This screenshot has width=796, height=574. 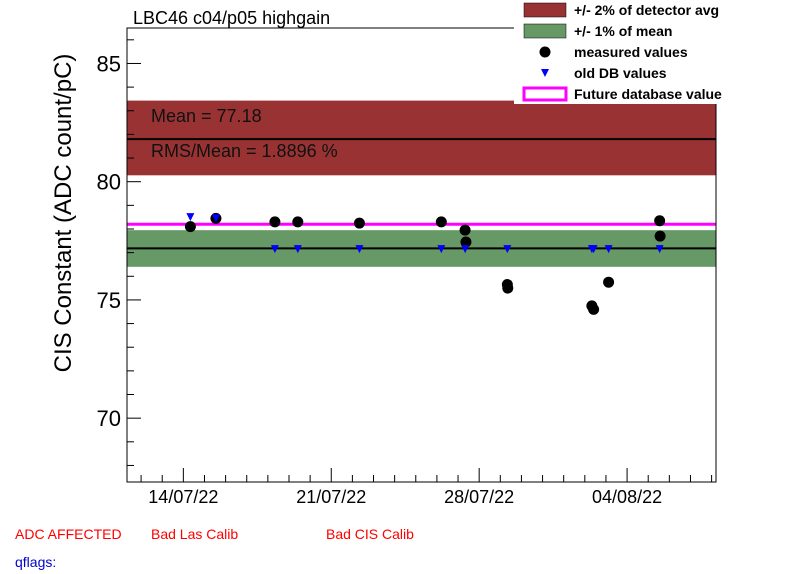 What do you see at coordinates (35, 562) in the screenshot?
I see `qflags-label: qflags:` at bounding box center [35, 562].